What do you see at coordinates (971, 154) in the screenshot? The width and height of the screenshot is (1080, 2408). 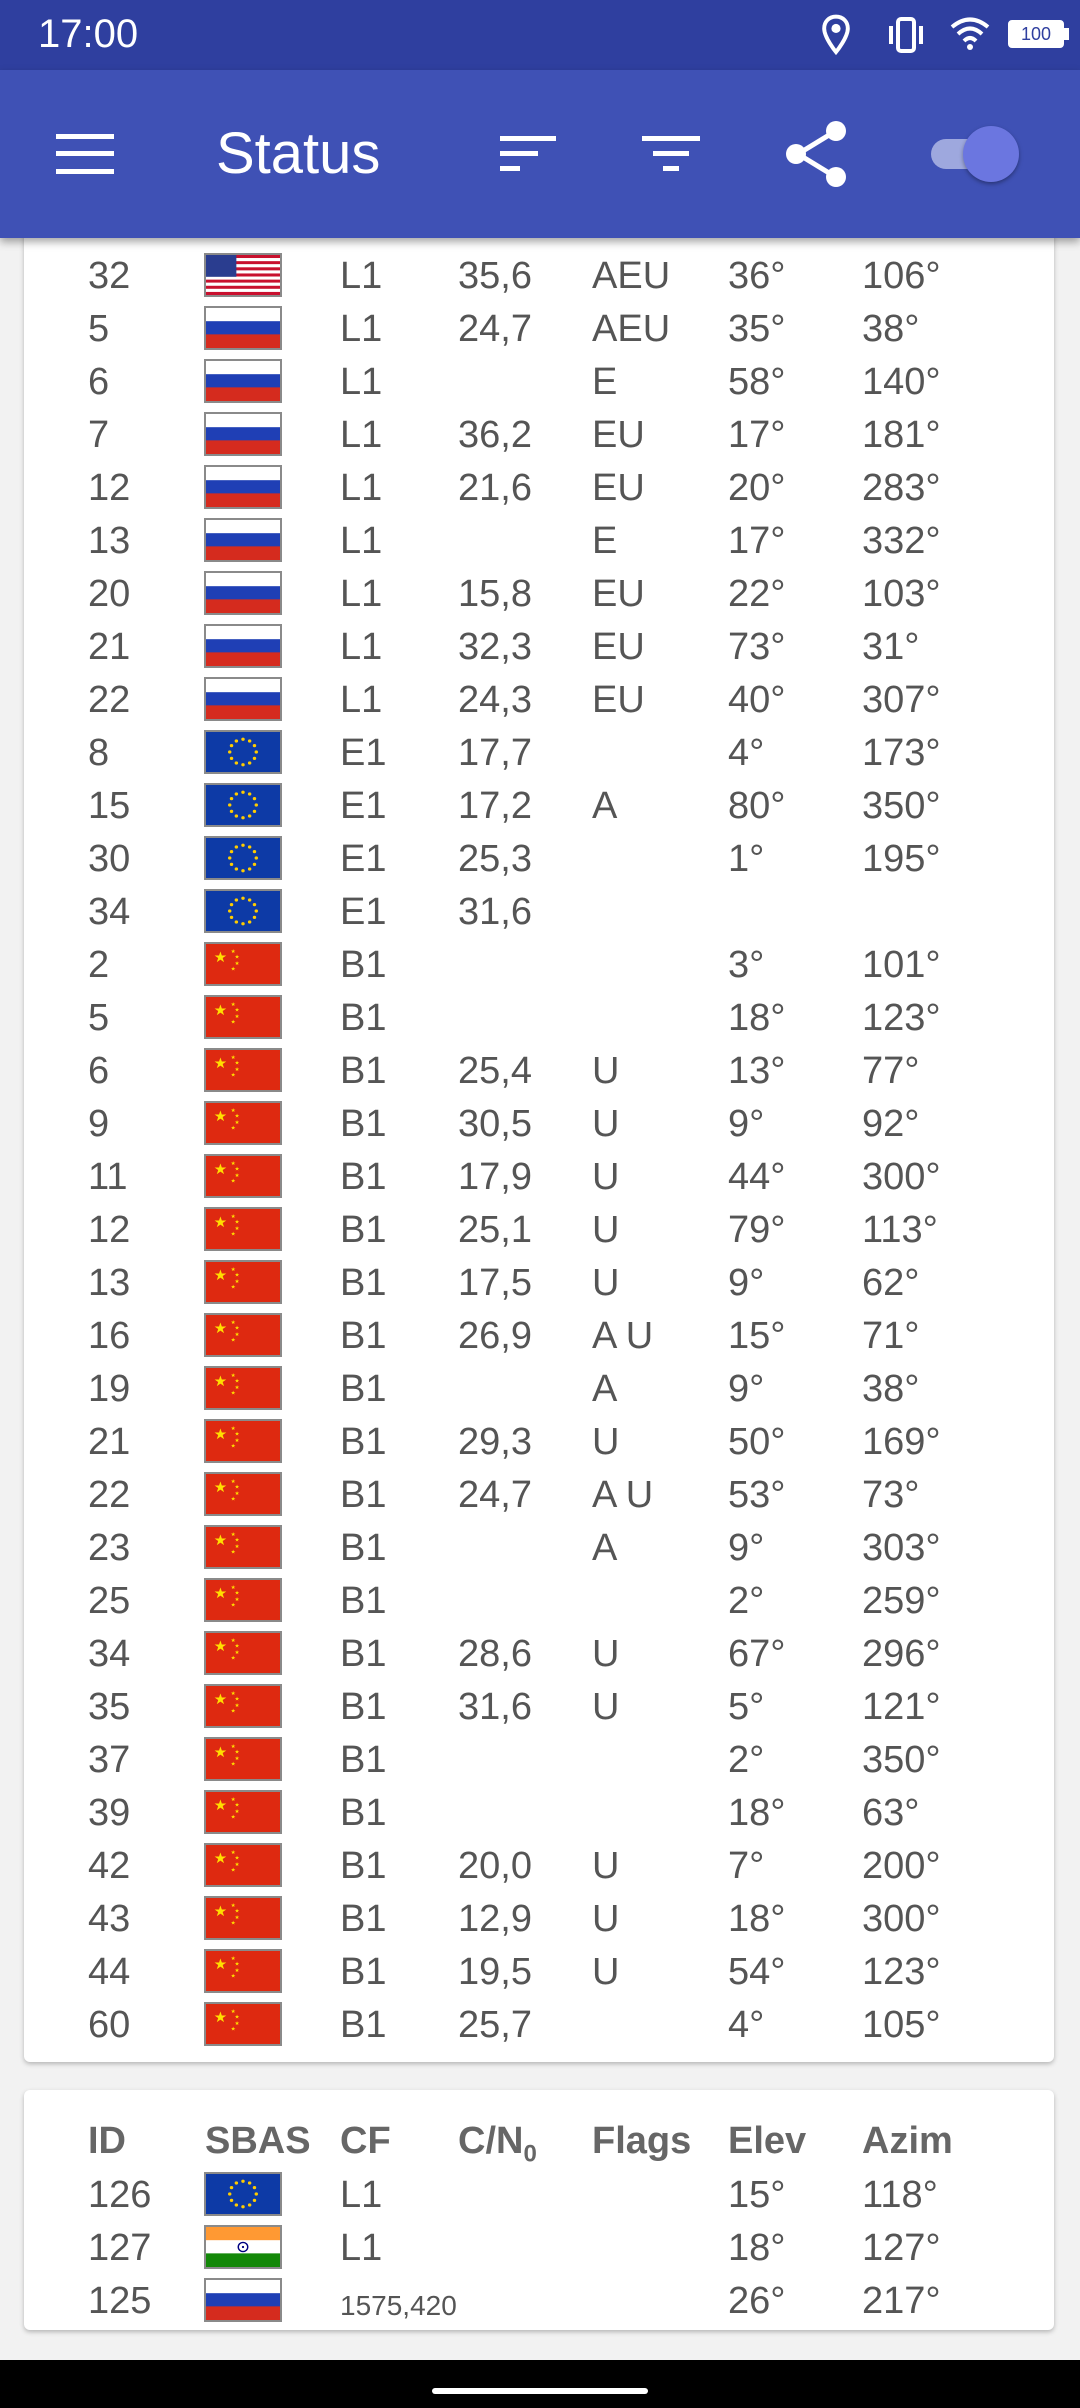 I see `toggle-switch` at bounding box center [971, 154].